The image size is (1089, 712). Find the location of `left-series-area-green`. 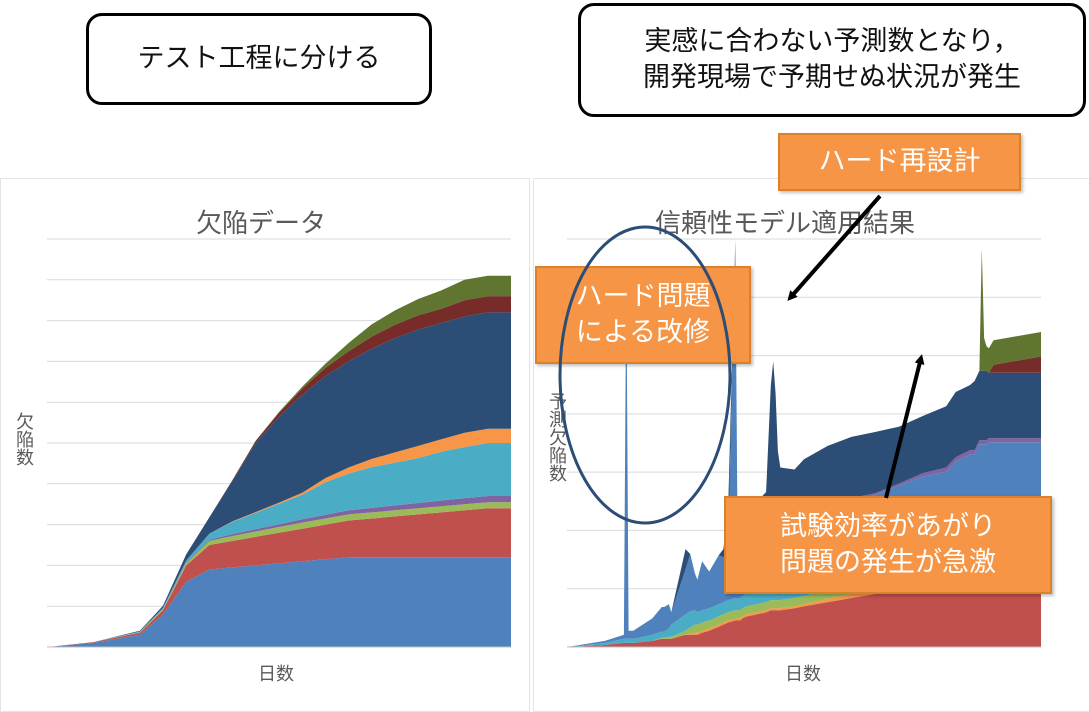

left-series-area-green is located at coordinates (279, 574).